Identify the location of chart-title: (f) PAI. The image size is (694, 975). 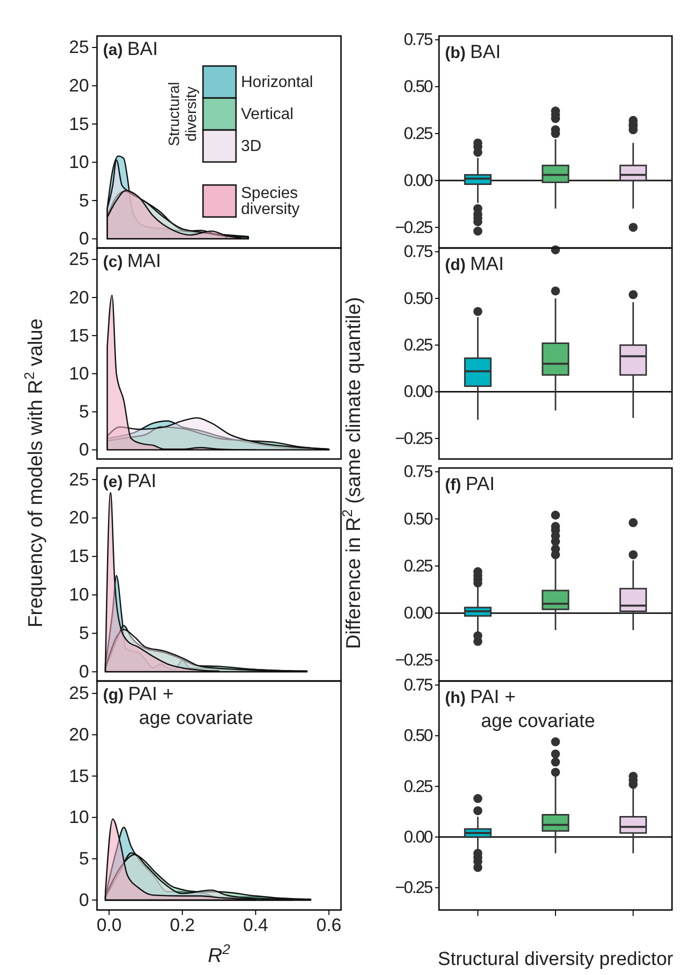
(470, 484).